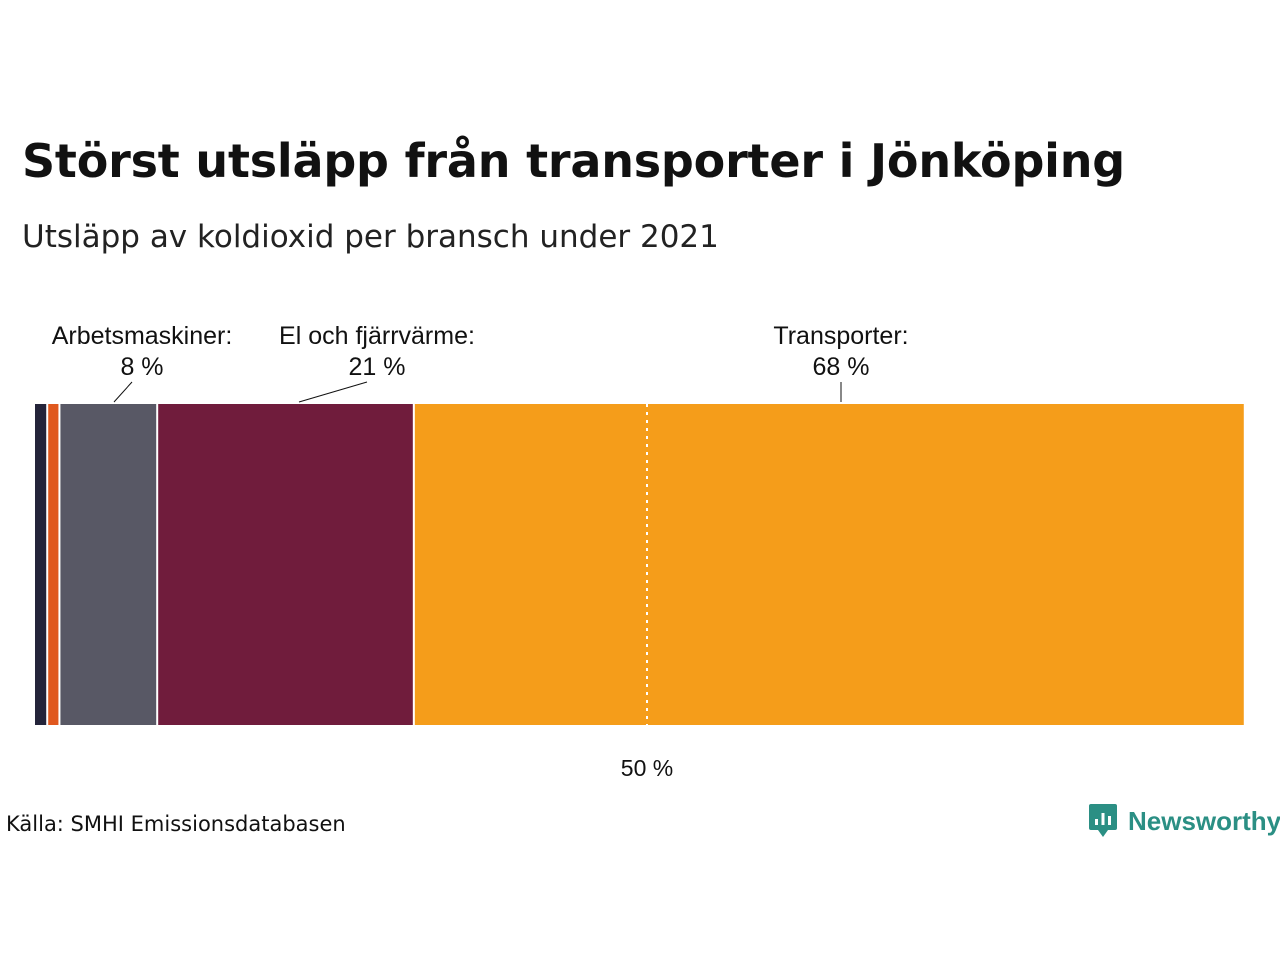 The height and width of the screenshot is (960, 1280). What do you see at coordinates (285, 564) in the screenshot?
I see `bar-segment-el-och-fj-rrv-rme` at bounding box center [285, 564].